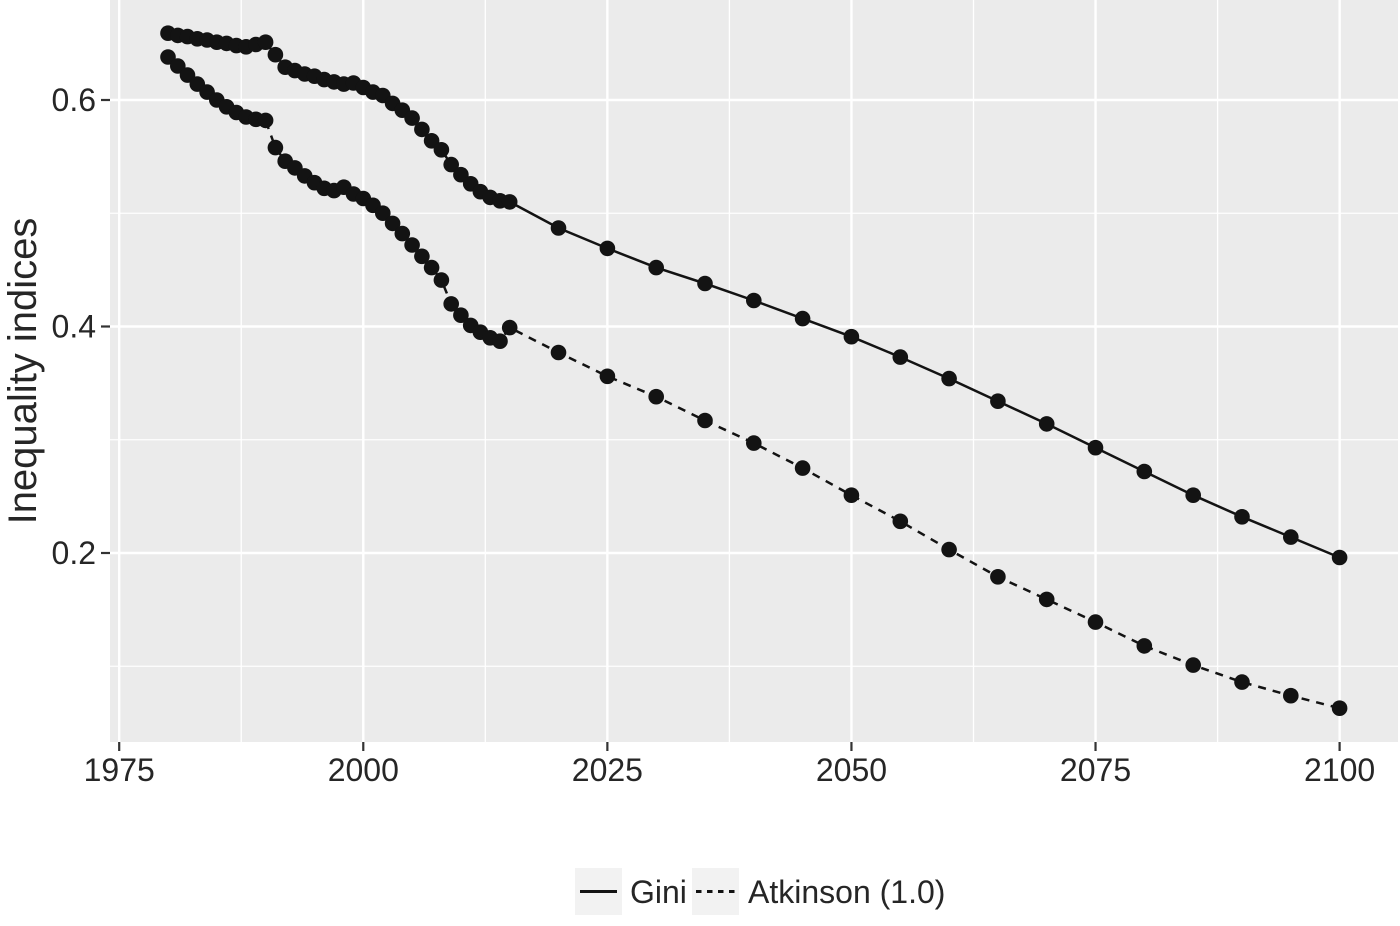  Describe the element at coordinates (74, 100) in the screenshot. I see `y-tick-label: 0.6` at that location.